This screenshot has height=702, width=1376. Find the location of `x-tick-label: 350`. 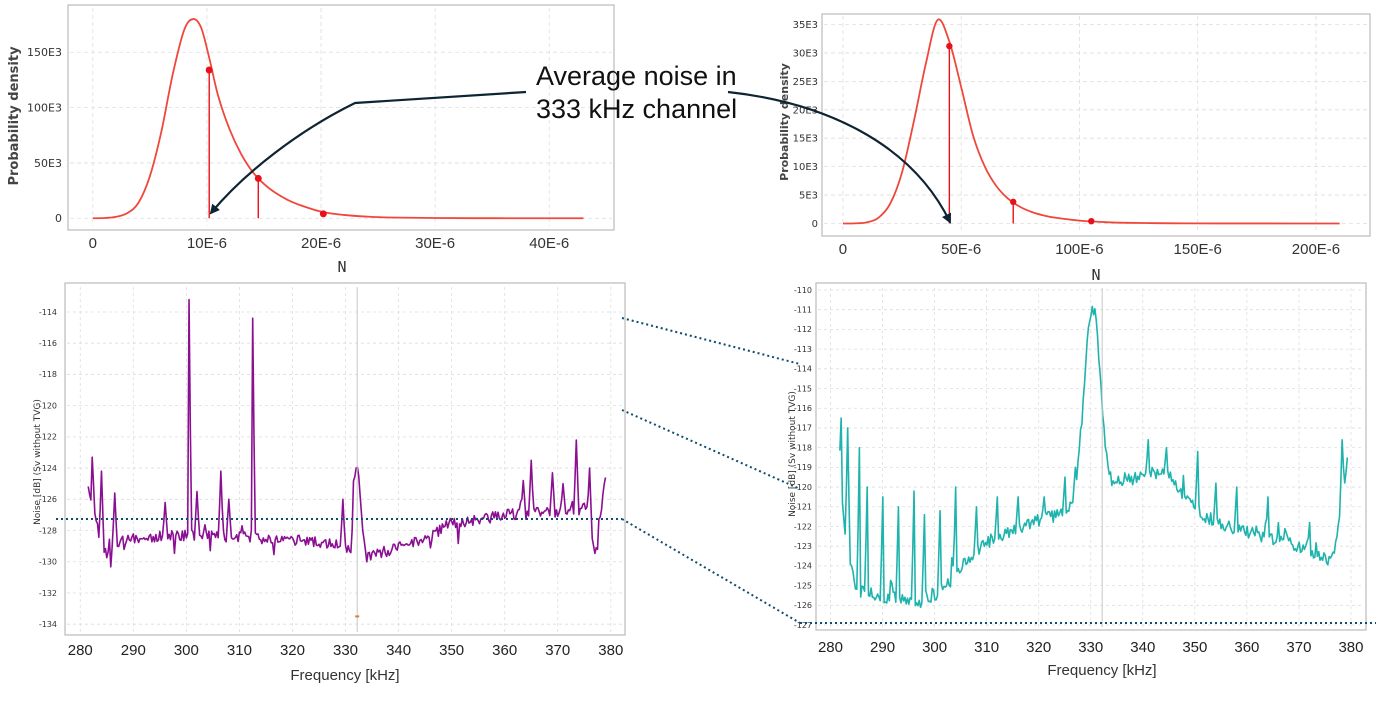

x-tick-label: 350 is located at coordinates (451, 650).